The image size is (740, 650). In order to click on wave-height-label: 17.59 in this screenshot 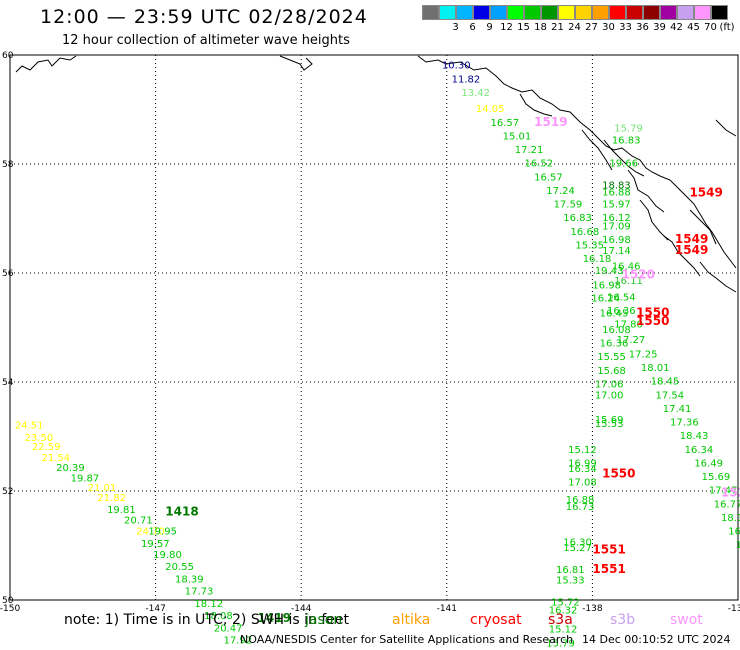, I will do `click(568, 205)`.